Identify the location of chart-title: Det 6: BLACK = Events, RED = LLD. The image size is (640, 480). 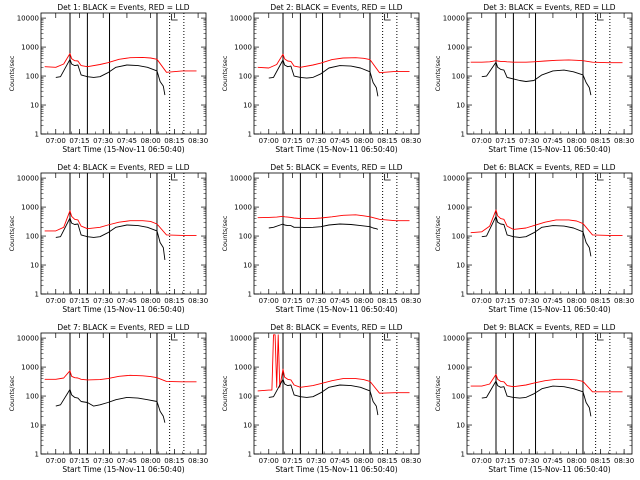
(549, 167).